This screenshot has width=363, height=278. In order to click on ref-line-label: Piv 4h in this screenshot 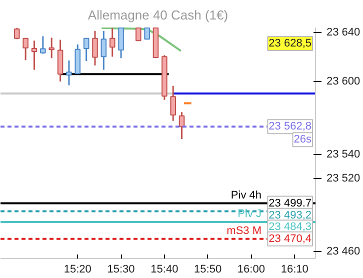, I will do `click(246, 195)`.